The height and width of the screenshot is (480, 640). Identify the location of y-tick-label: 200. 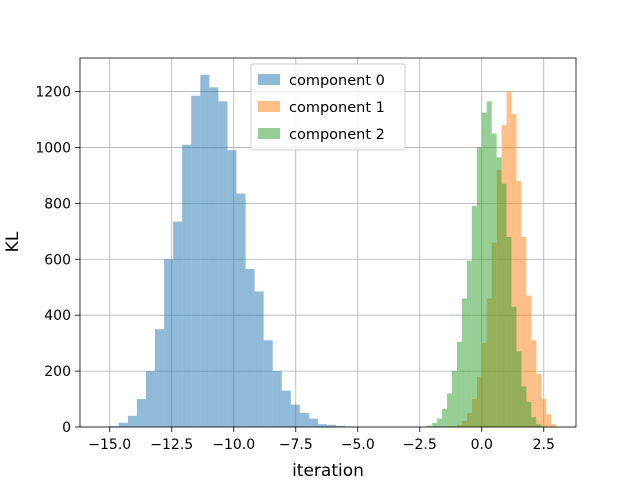
(57, 372).